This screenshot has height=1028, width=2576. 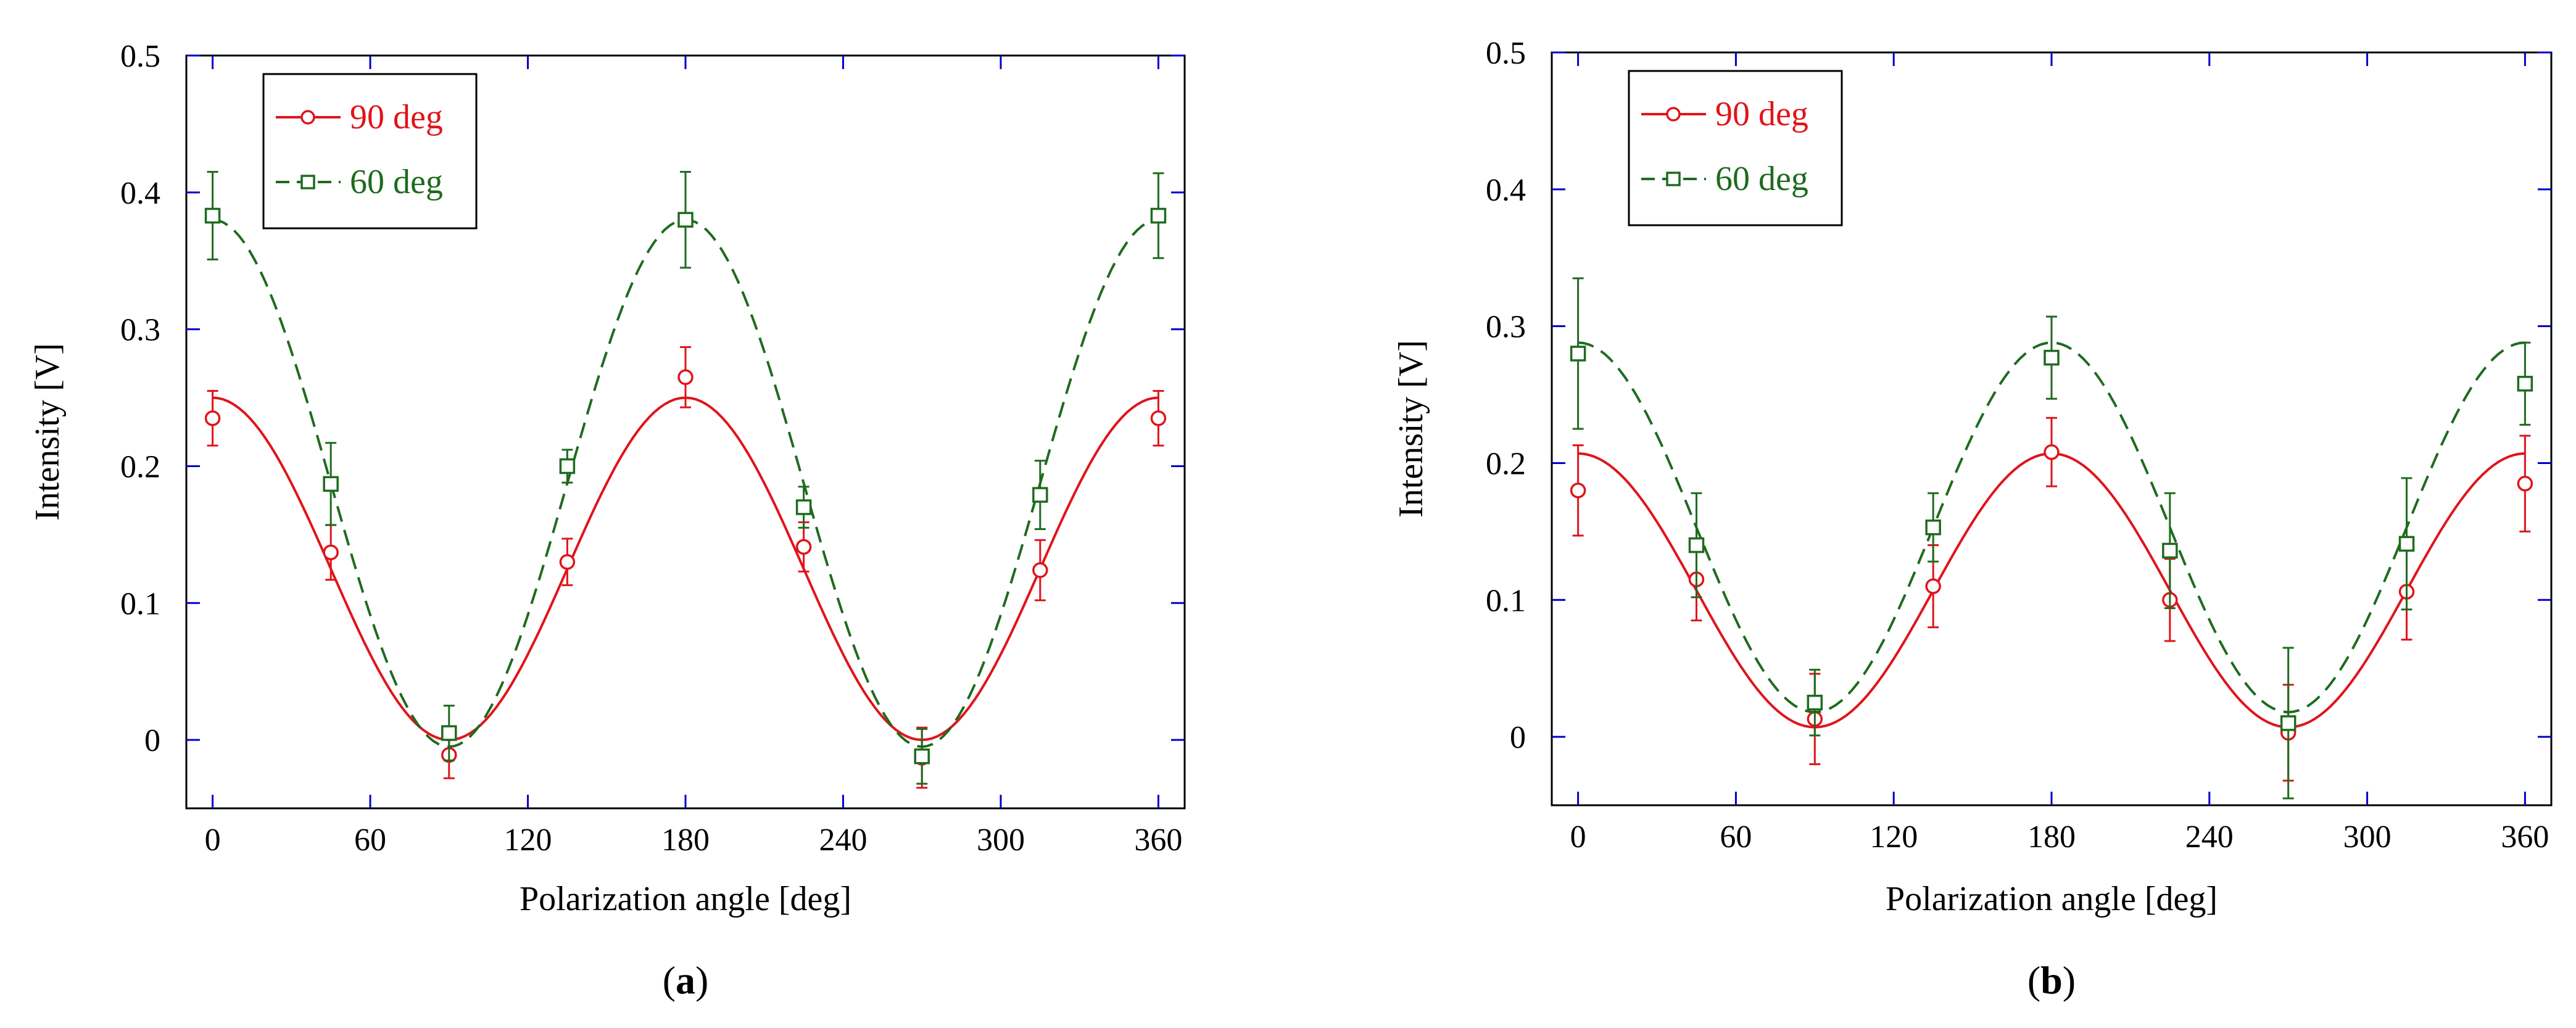 I want to click on panel-label: (a), so click(x=686, y=980).